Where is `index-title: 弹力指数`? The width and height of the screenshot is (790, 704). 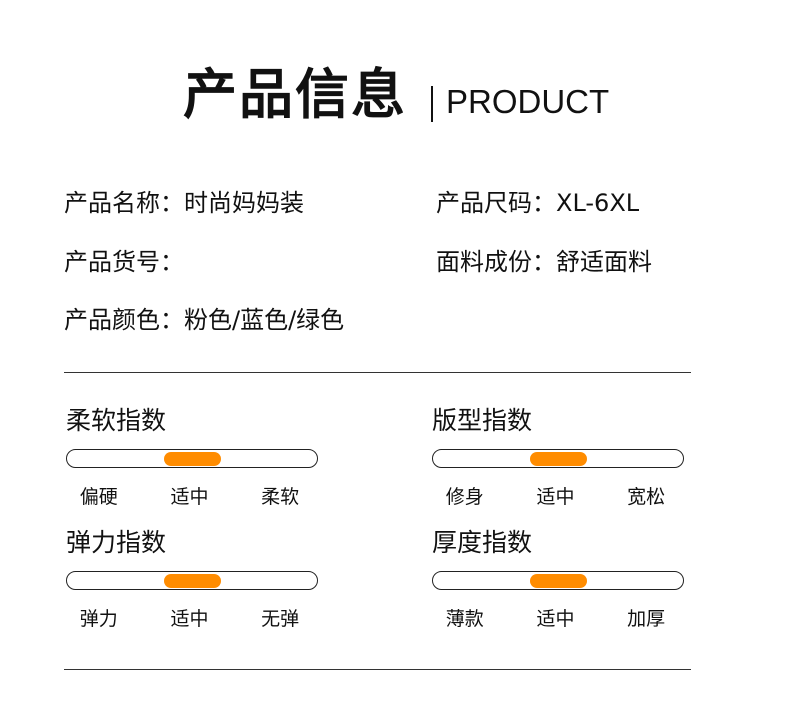
index-title: 弹力指数 is located at coordinates (116, 542).